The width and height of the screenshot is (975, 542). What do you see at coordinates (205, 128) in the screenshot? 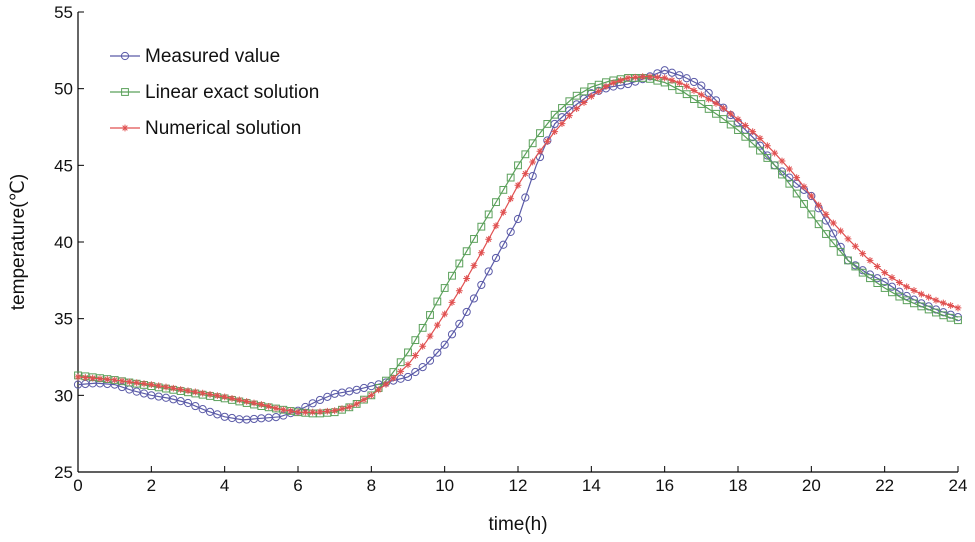
I see `legend-item-numerical-solution: Numerical solution` at bounding box center [205, 128].